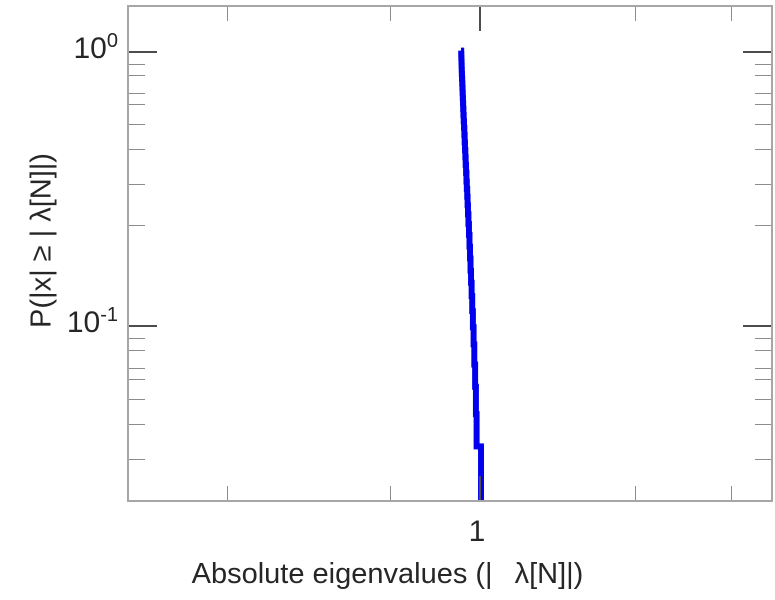  I want to click on x-axis-title: Absolute eigenvalues (| λ[N]|), so click(387, 574).